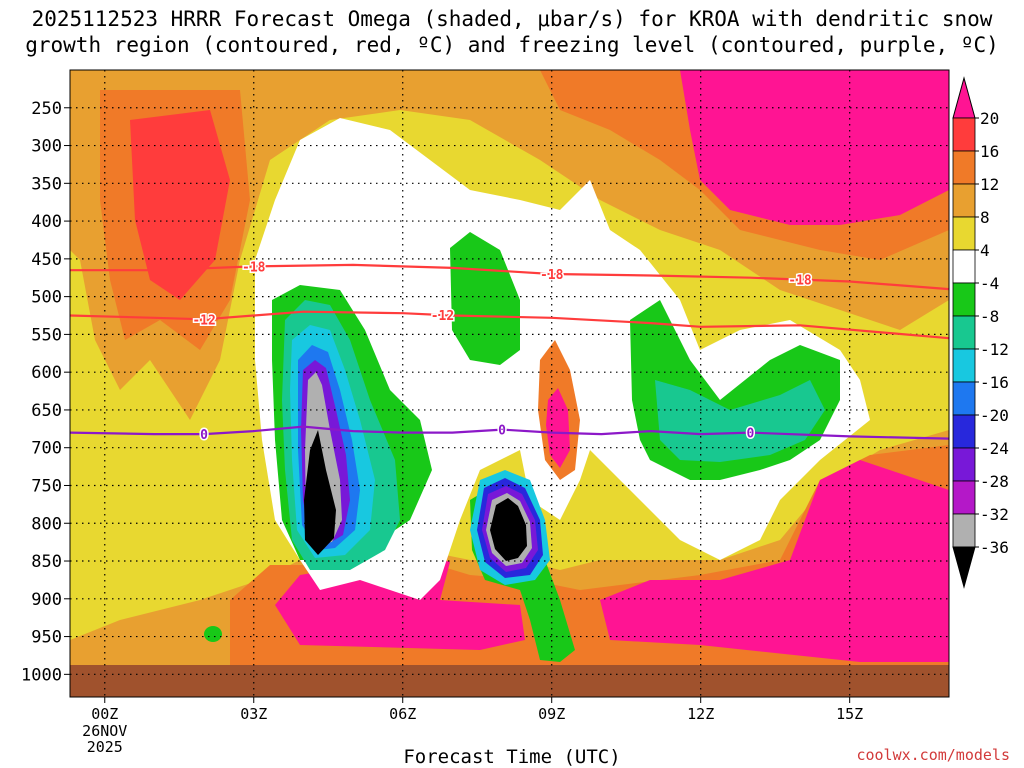 Image resolution: width=1024 pixels, height=768 pixels. I want to click on y-tick-label-950: 950, so click(46, 638).